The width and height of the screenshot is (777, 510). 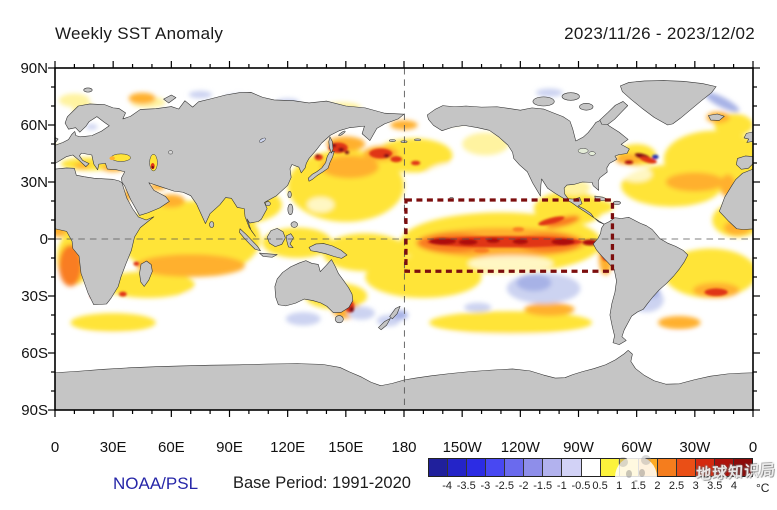 What do you see at coordinates (43, 239) in the screenshot?
I see `lat-tick-label: 0` at bounding box center [43, 239].